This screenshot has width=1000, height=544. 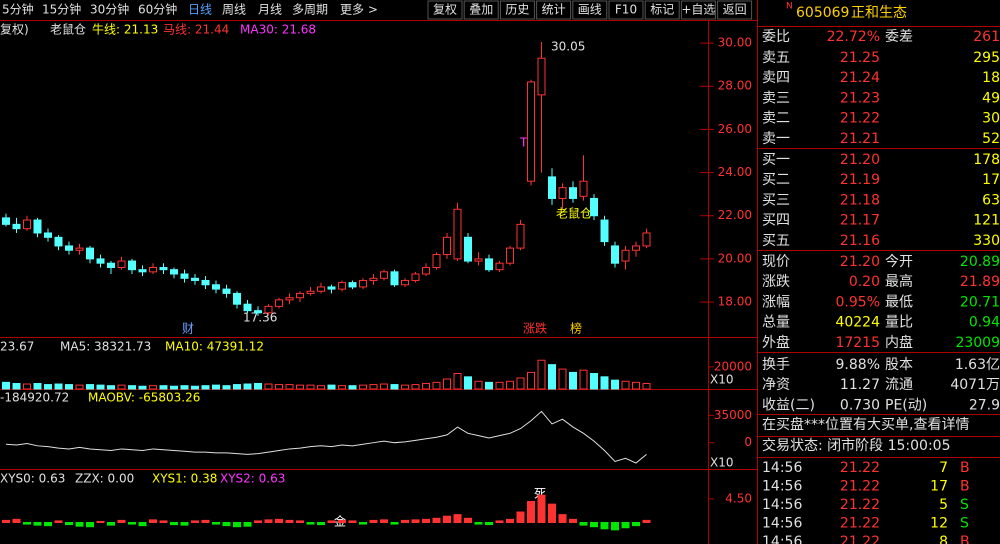 I want to click on toolbar-button: +自选, so click(x=698, y=10).